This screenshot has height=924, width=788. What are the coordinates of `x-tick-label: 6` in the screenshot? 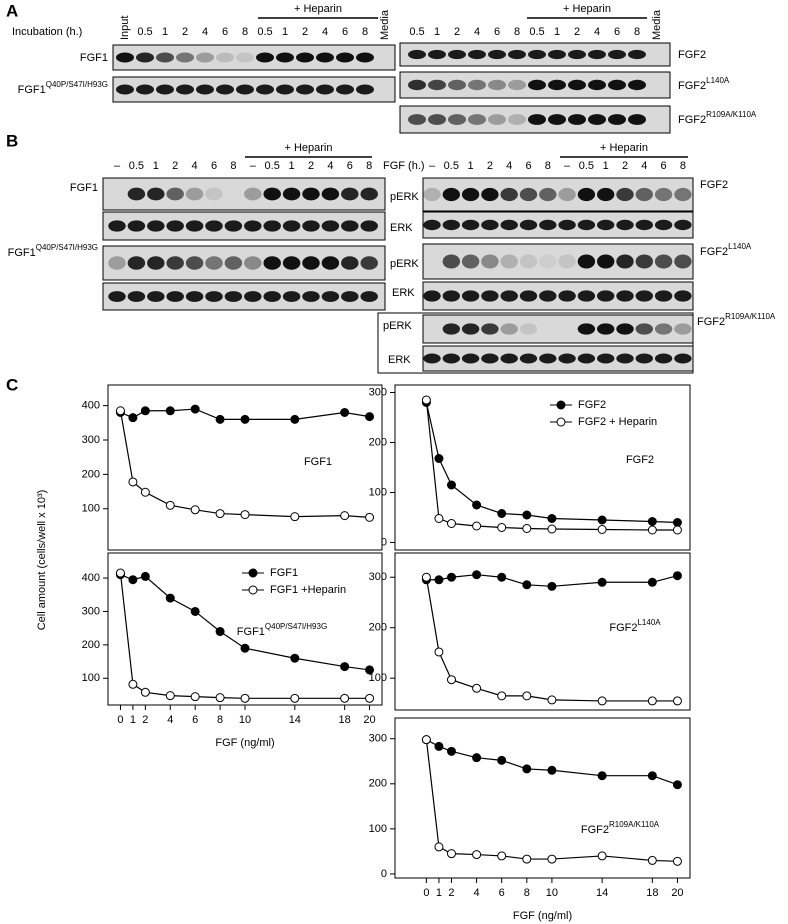 It's located at (502, 893).